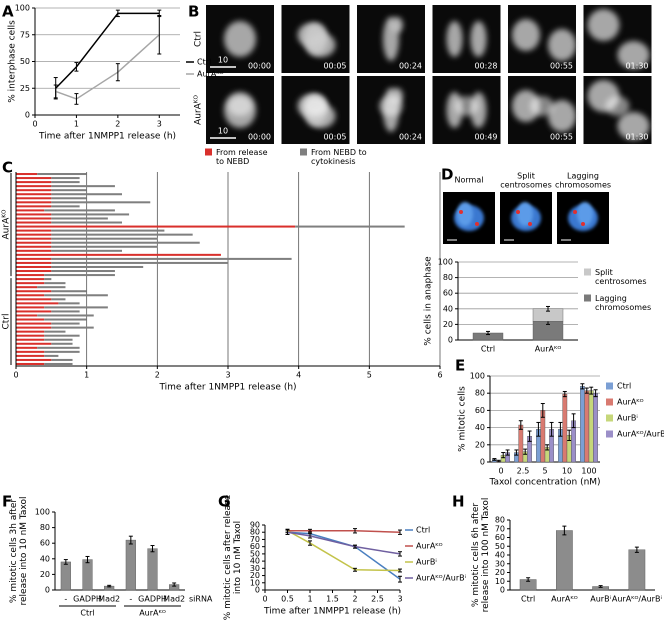 This screenshot has width=664, height=626. Describe the element at coordinates (488, 349) in the screenshot. I see `x-tick-label: Ctrl` at that location.